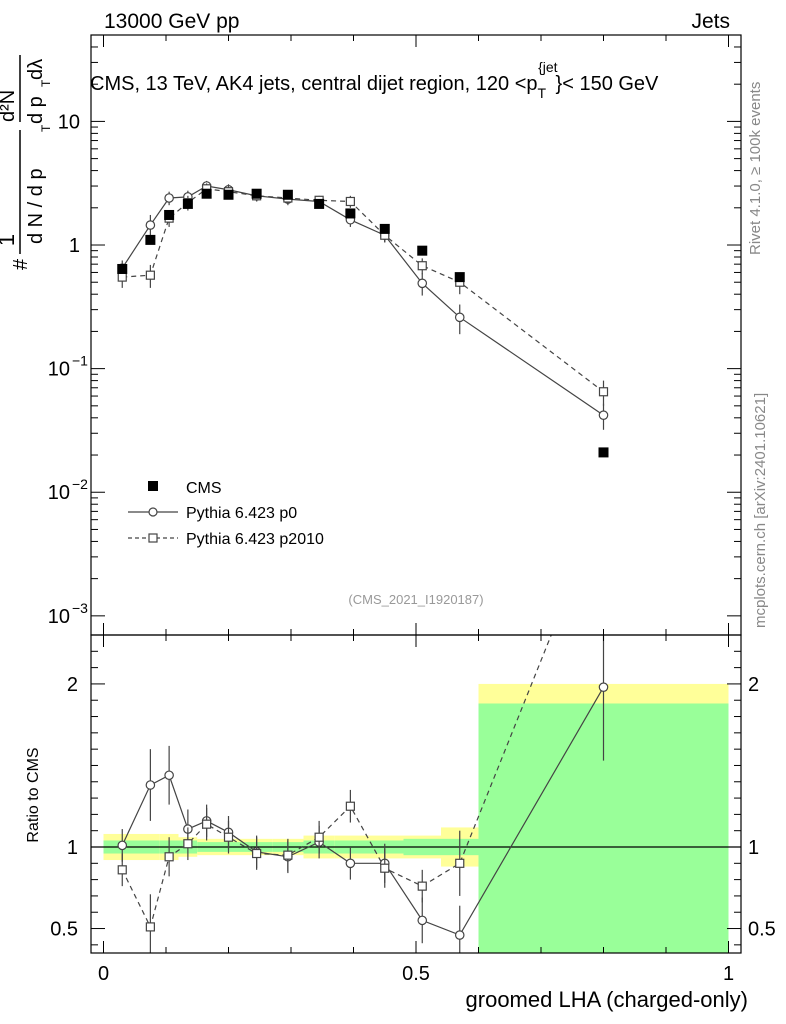  I want to click on y-tick-label-4: 10, so click(69, 122).